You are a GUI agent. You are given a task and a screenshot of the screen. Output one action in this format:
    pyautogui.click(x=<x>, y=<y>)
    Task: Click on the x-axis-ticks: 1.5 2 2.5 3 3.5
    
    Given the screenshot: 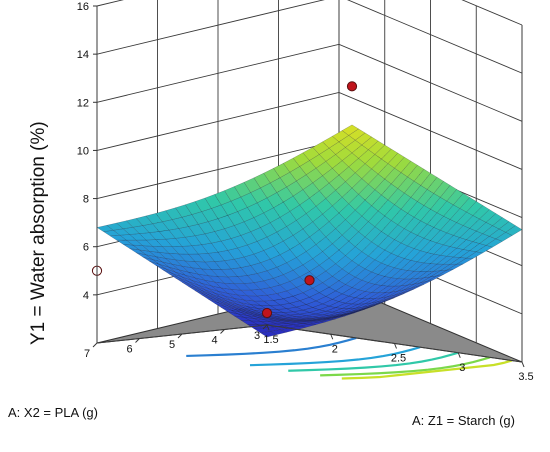 What is the action you would take?
    pyautogui.click(x=398, y=353)
    